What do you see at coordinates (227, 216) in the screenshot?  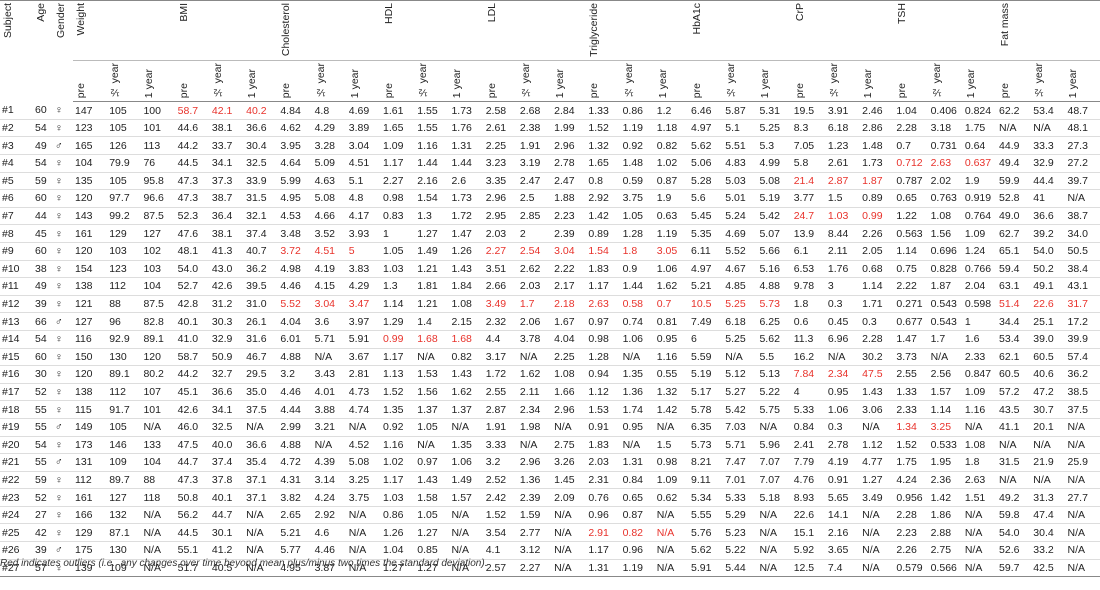 I see `cell: 36.4` at bounding box center [227, 216].